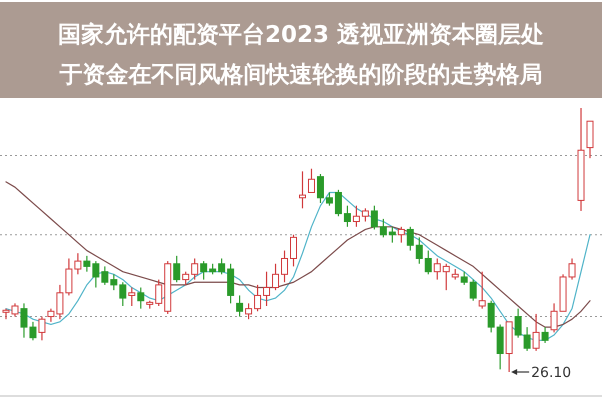 This screenshot has width=602, height=399. What do you see at coordinates (301, 54) in the screenshot?
I see `chart-title: 国家允许的配资平台2023 透视亚洲资本圈层处于资金在不同风格间快速轮换的阶段的走势格局` at bounding box center [301, 54].